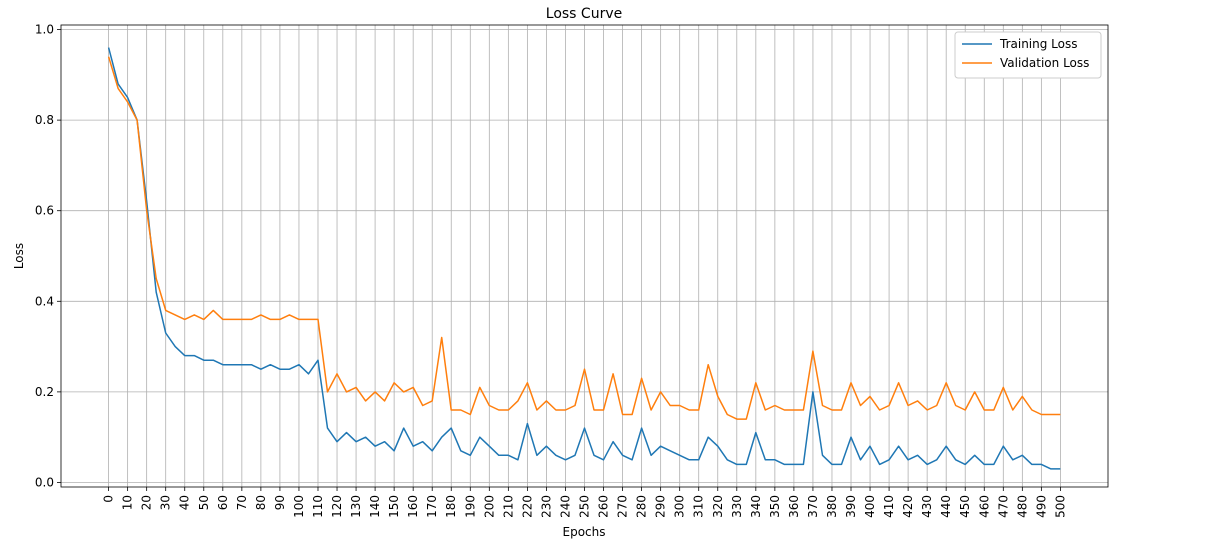 The height and width of the screenshot is (550, 1223). What do you see at coordinates (813, 506) in the screenshot?
I see `x-tick-label: 370` at bounding box center [813, 506].